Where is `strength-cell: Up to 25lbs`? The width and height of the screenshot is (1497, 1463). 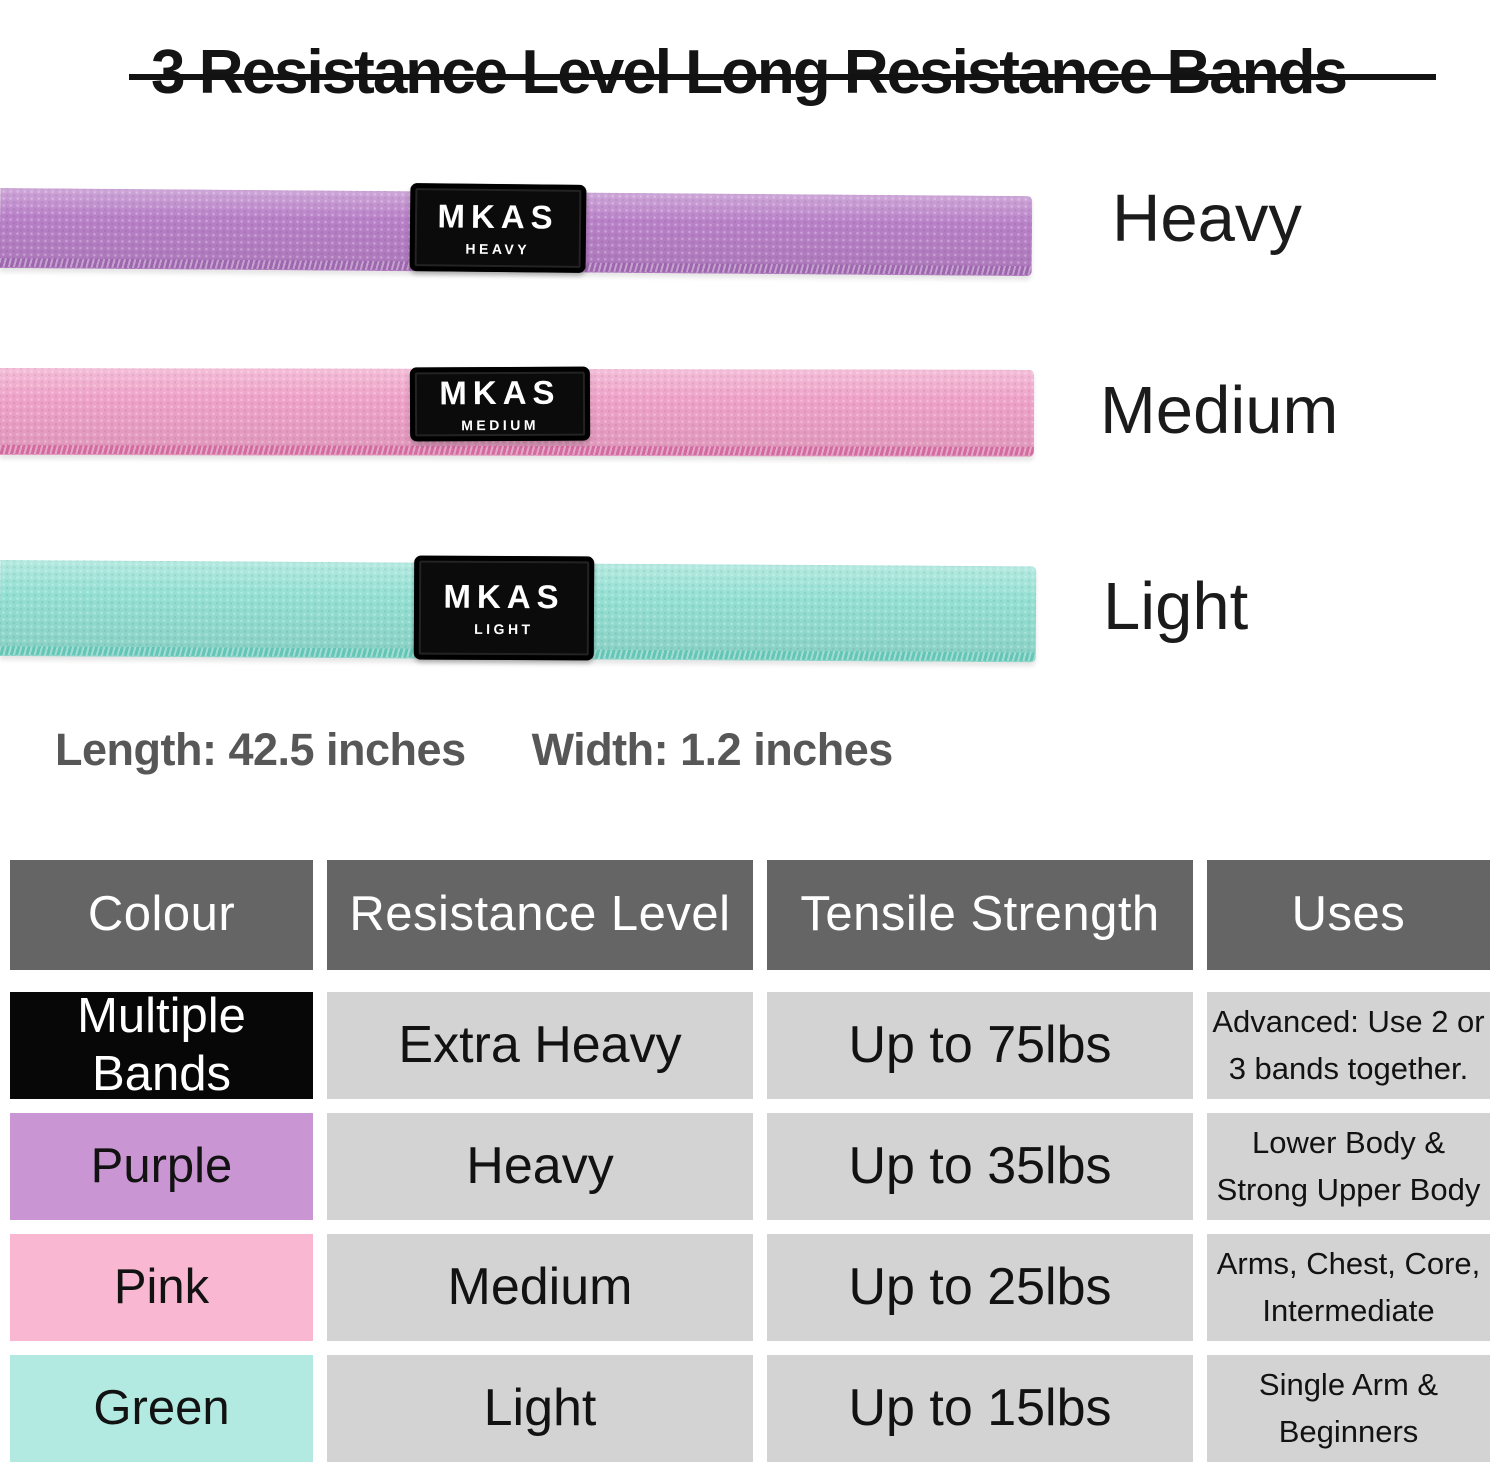
strength-cell: Up to 25lbs is located at coordinates (980, 1287).